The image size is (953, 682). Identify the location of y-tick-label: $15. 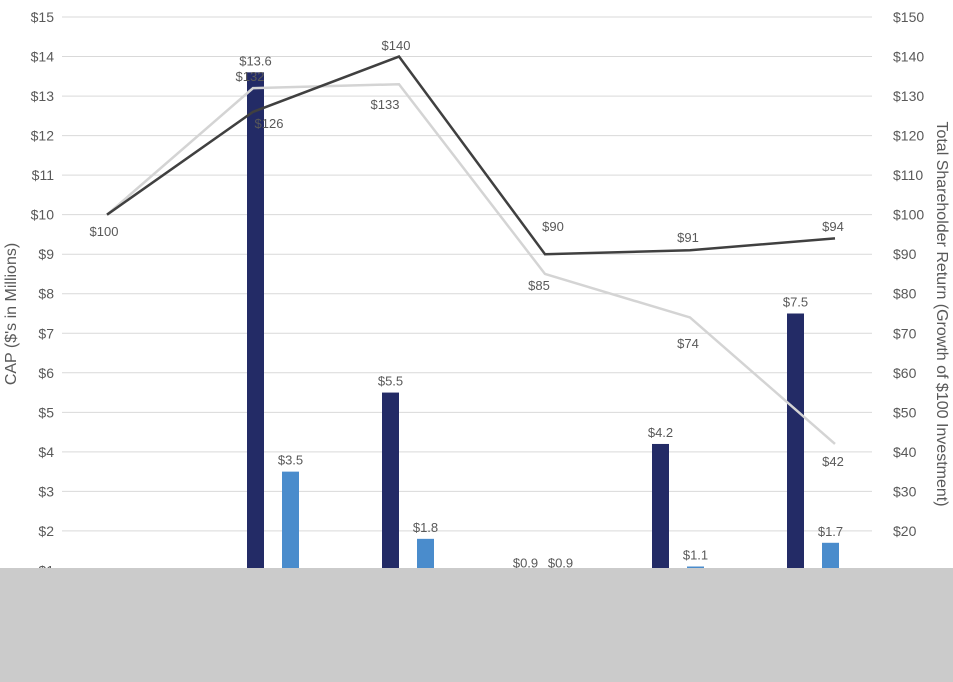
(43, 17).